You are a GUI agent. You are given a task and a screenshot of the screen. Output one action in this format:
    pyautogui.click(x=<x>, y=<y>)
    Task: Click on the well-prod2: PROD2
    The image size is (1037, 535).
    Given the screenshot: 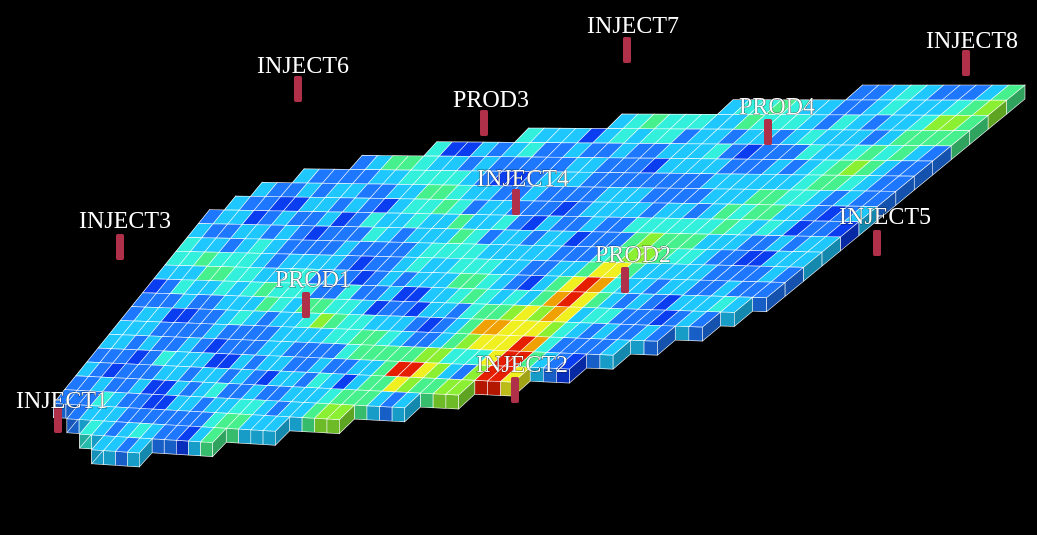 What is the action you would take?
    pyautogui.click(x=633, y=267)
    